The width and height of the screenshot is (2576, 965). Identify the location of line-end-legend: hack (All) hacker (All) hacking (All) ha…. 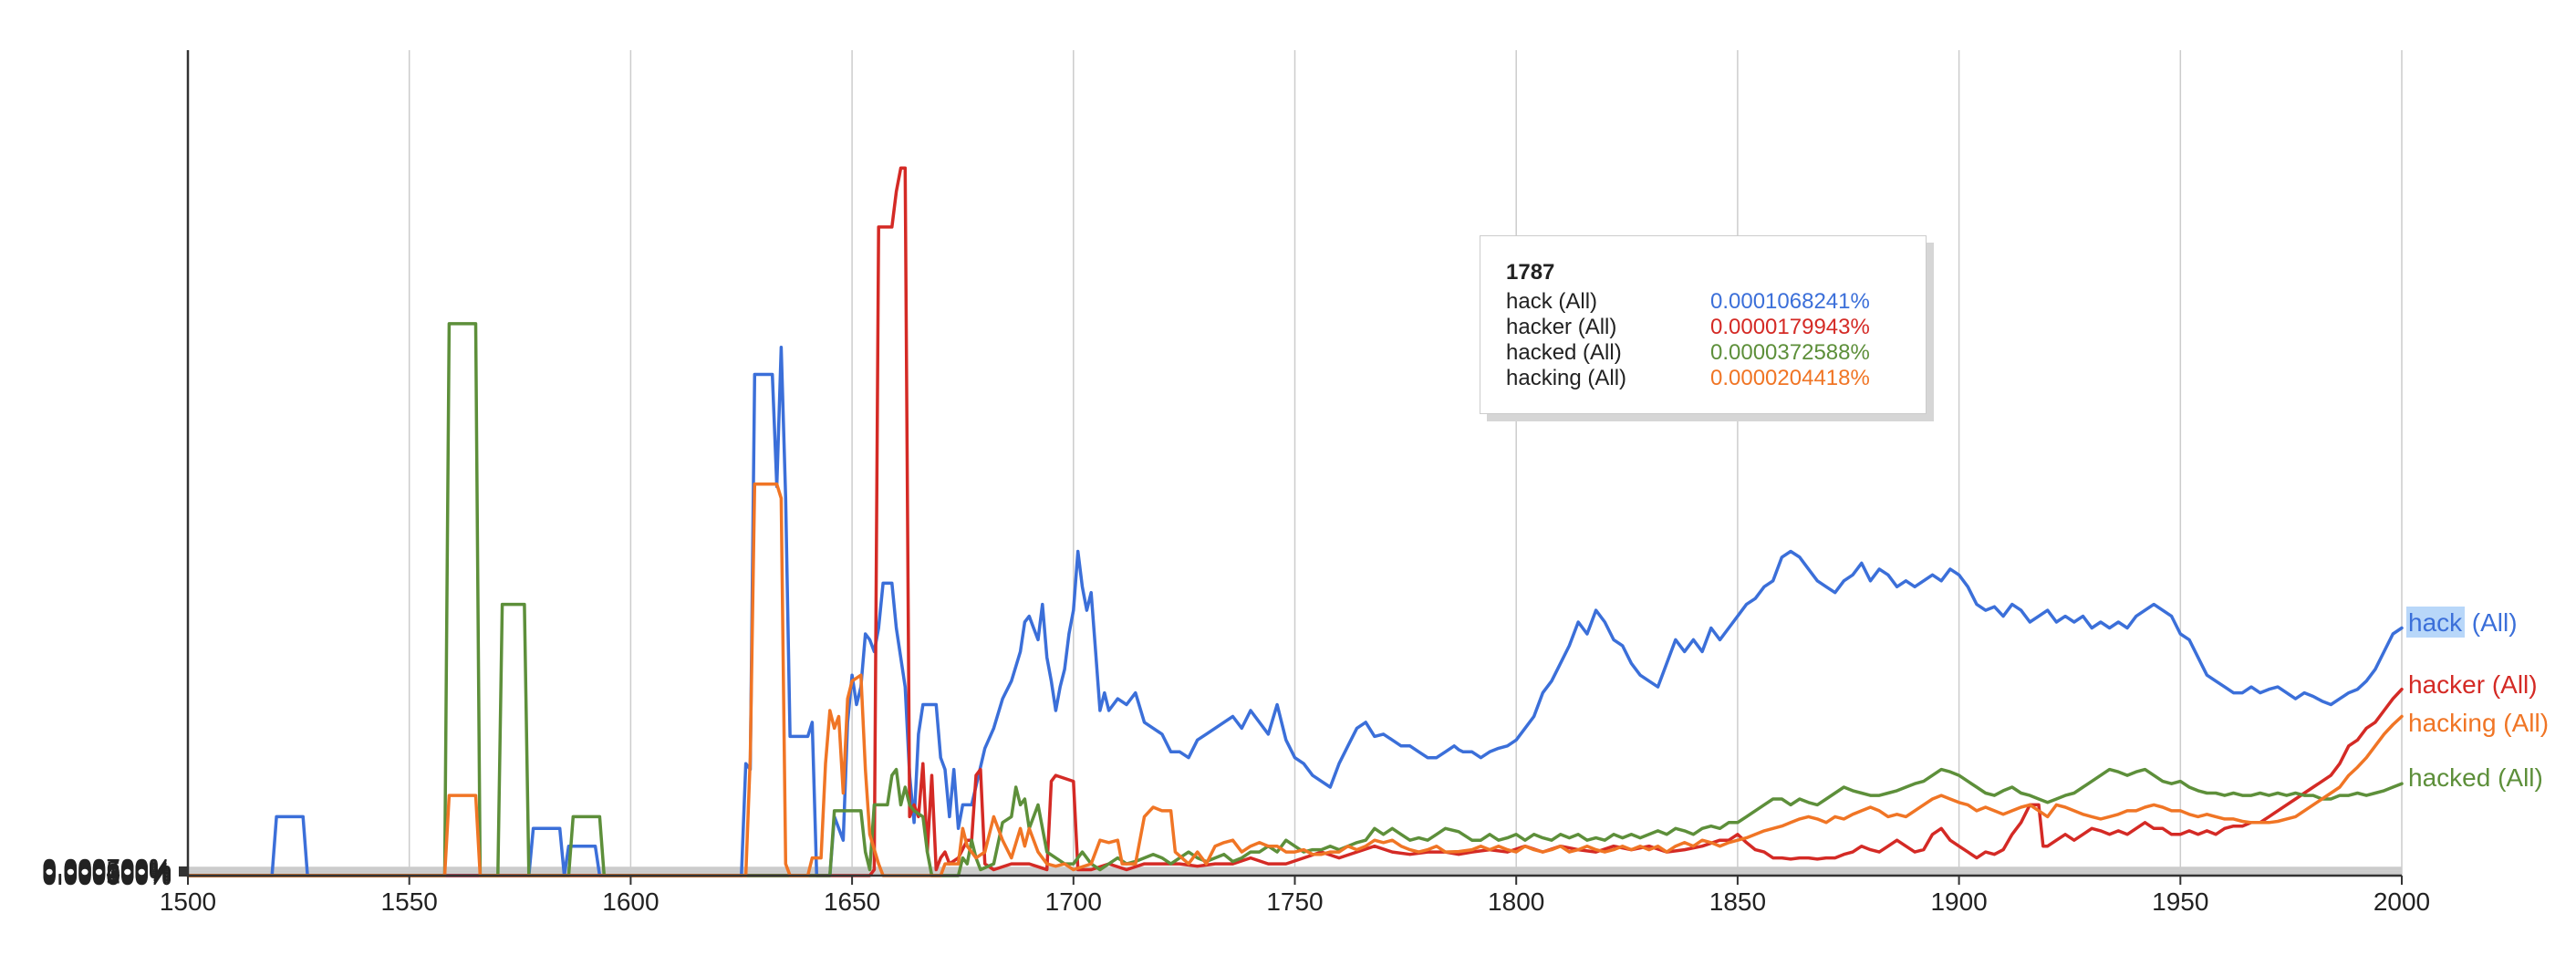
(2477, 699).